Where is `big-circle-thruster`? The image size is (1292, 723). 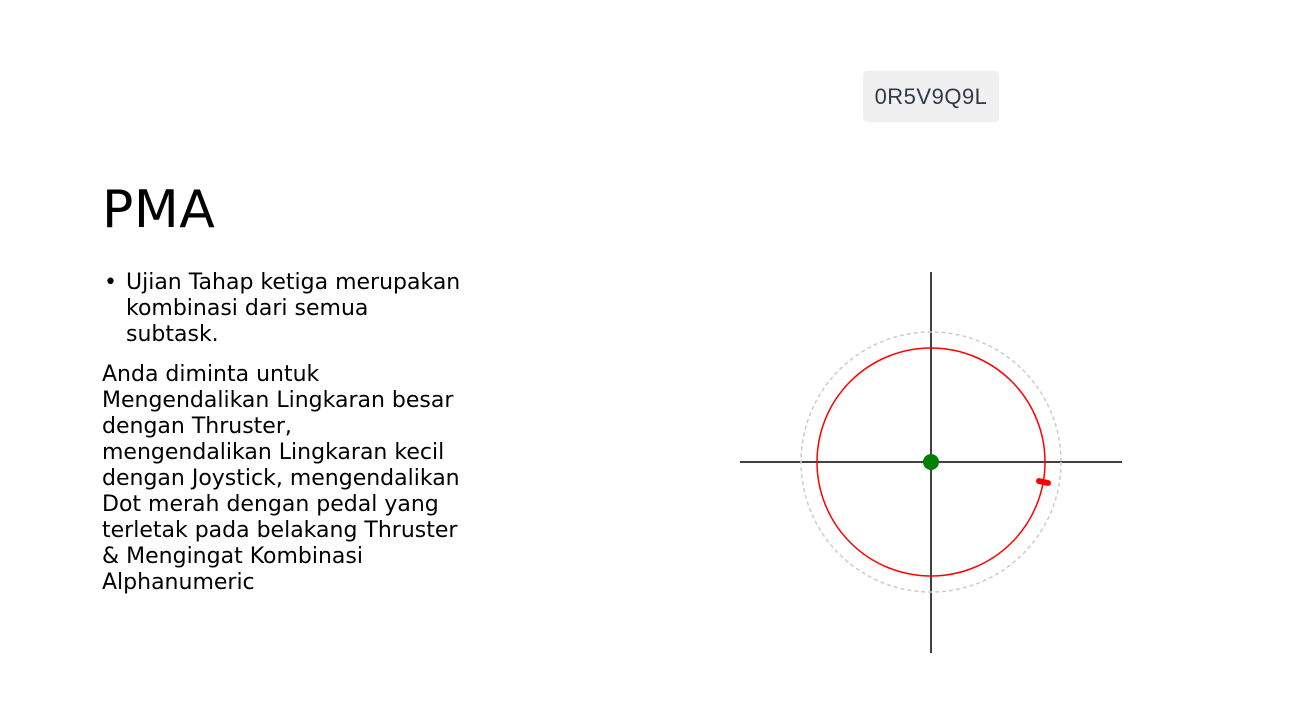 big-circle-thruster is located at coordinates (931, 462).